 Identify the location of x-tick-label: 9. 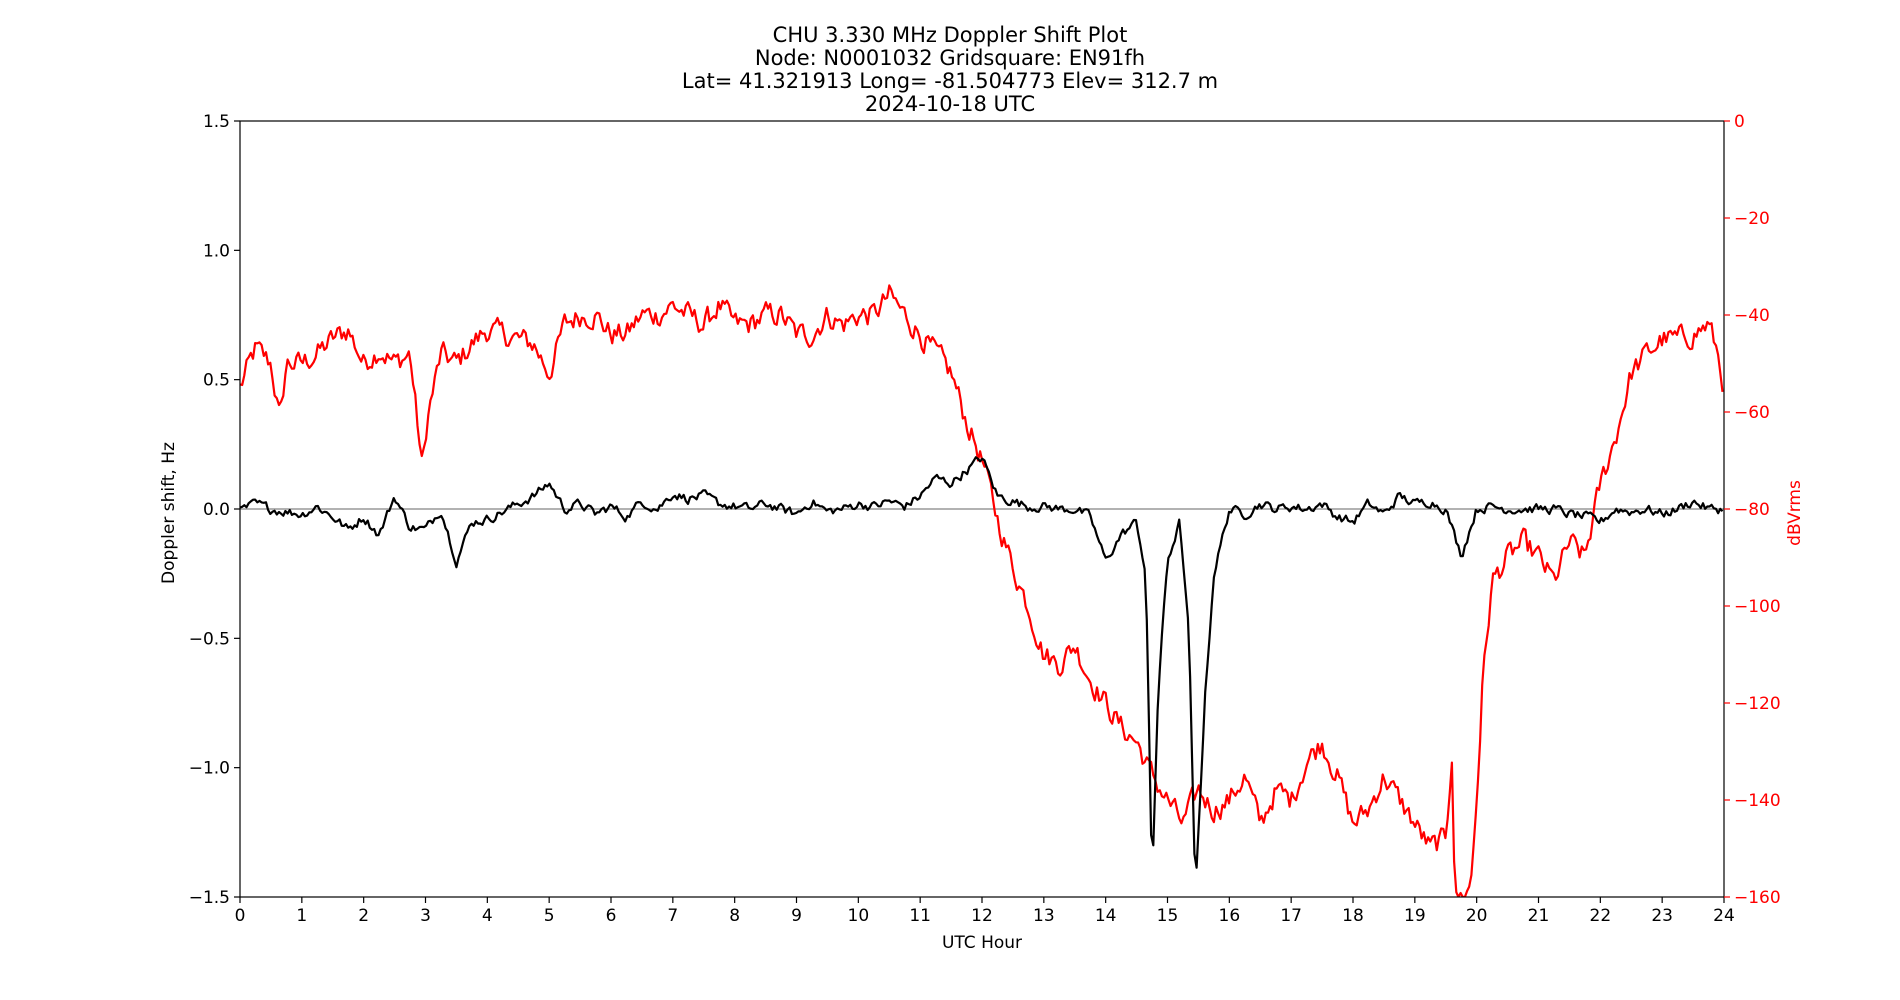
(796, 916).